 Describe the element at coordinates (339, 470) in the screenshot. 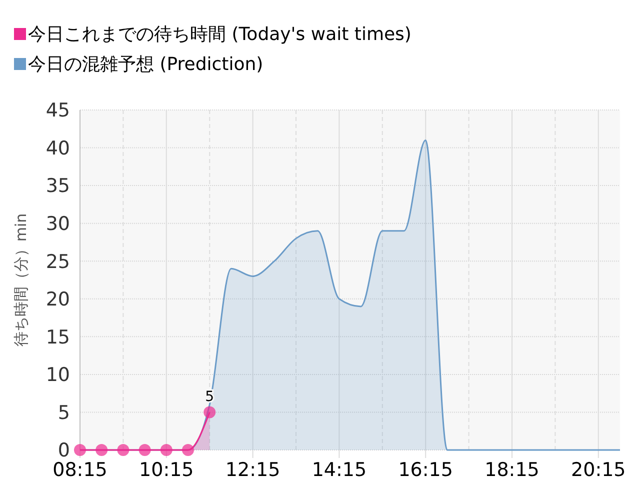

I see `x-tick-label: 14:15` at that location.